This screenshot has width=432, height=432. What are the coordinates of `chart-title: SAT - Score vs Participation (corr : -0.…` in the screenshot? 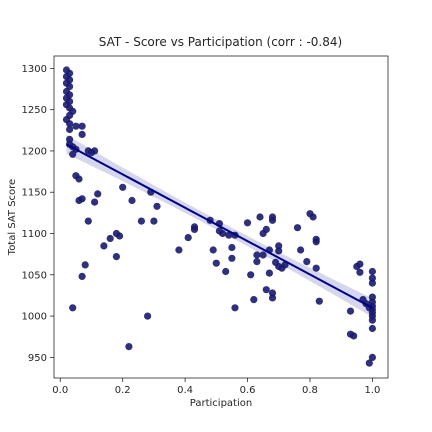 It's located at (220, 42).